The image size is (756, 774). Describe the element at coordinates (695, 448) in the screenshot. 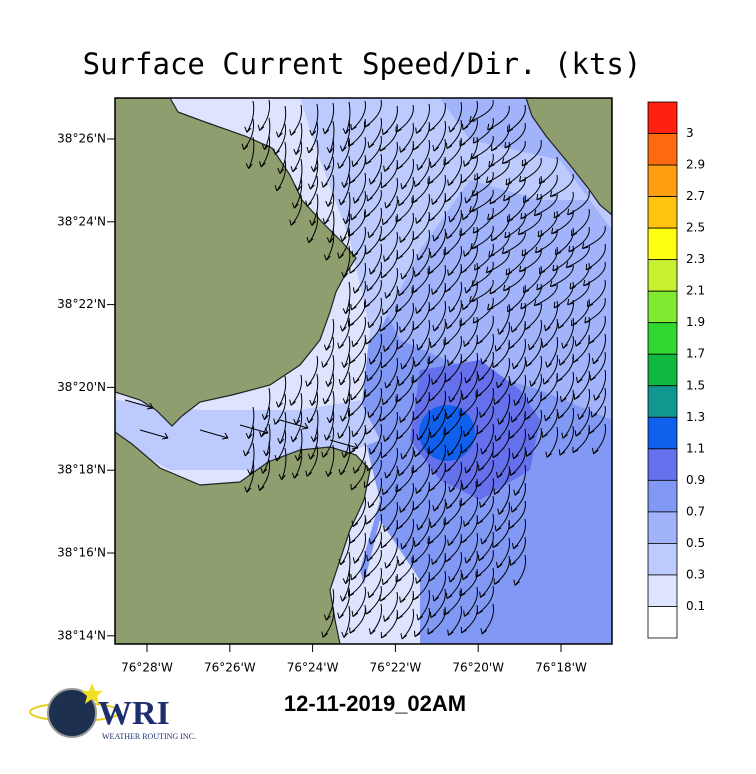

I see `colorbar-label: 1.1` at that location.